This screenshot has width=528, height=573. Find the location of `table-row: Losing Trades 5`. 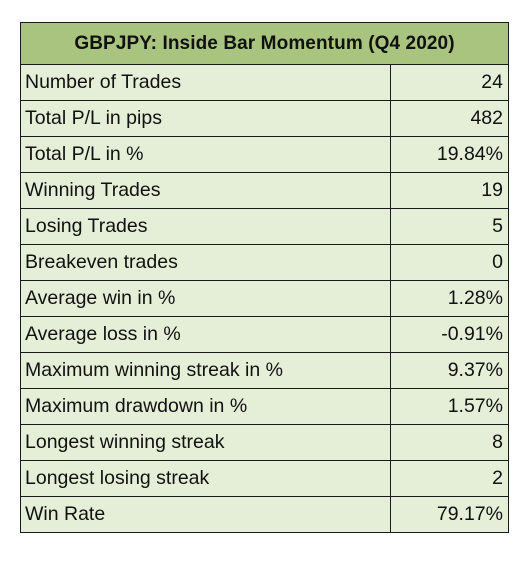

table-row: Losing Trades 5 is located at coordinates (264, 226).